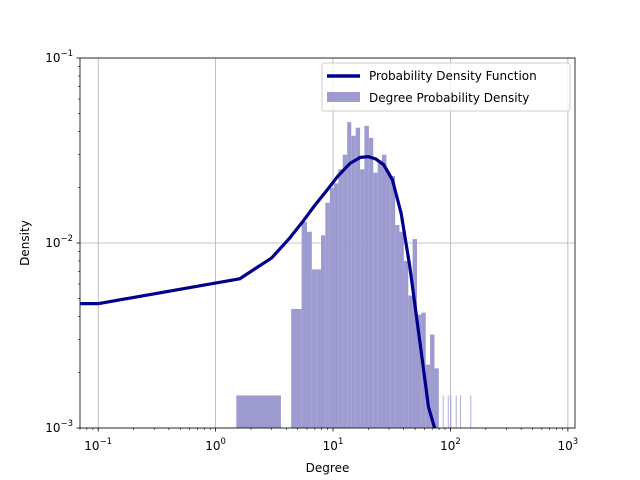 The height and width of the screenshot is (480, 640). Describe the element at coordinates (59, 242) in the screenshot. I see `y-tick-label: 10⁻²` at that location.